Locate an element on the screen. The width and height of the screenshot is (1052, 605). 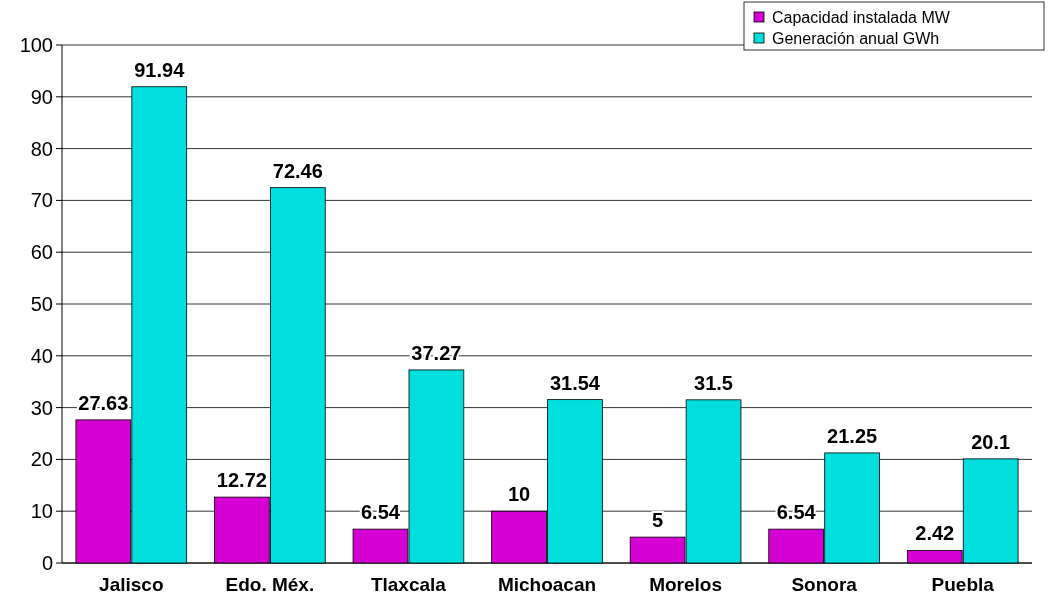
x-tick-label: Jalisco is located at coordinates (131, 584).